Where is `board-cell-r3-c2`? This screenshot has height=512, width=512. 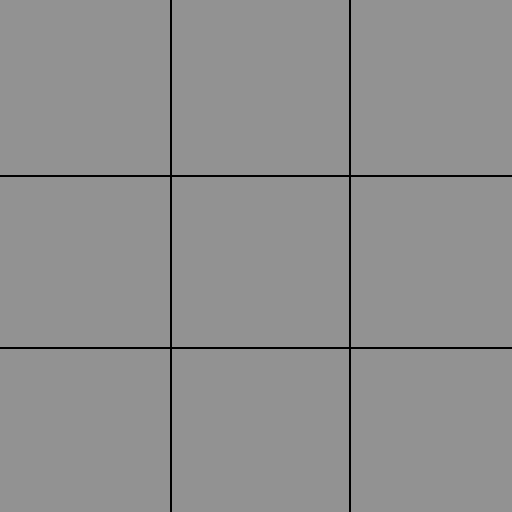 board-cell-r3-c2 is located at coordinates (260, 430).